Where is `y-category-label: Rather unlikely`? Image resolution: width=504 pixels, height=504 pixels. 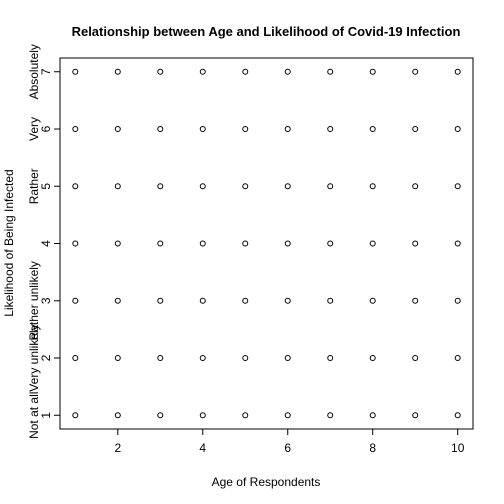 y-category-label: Rather unlikely is located at coordinates (34, 300).